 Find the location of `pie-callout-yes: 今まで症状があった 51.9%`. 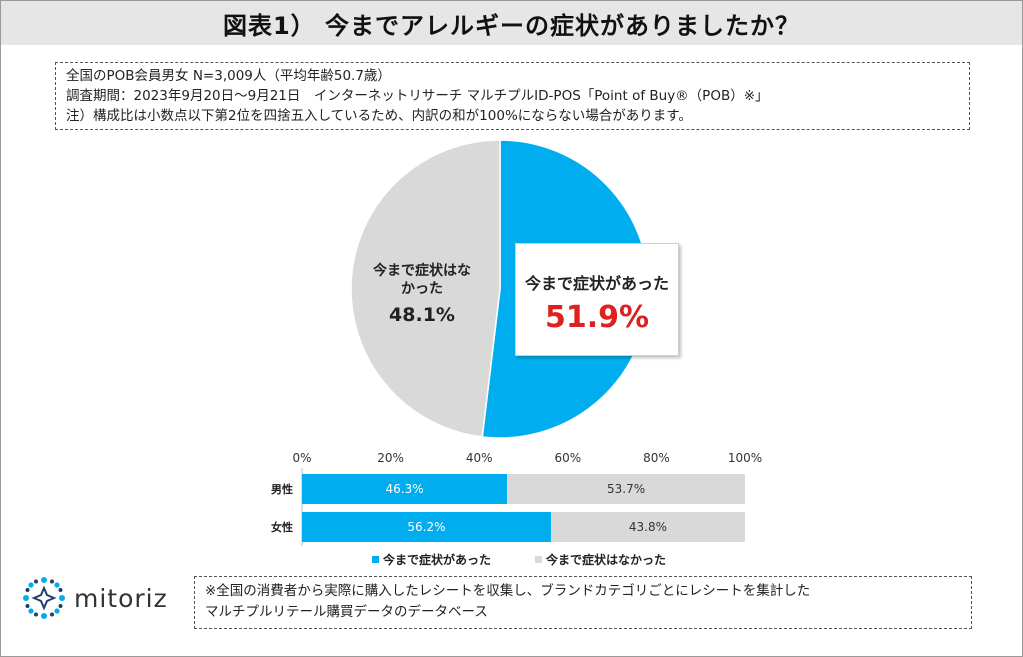

pie-callout-yes: 今まで症状があった 51.9% is located at coordinates (597, 299).